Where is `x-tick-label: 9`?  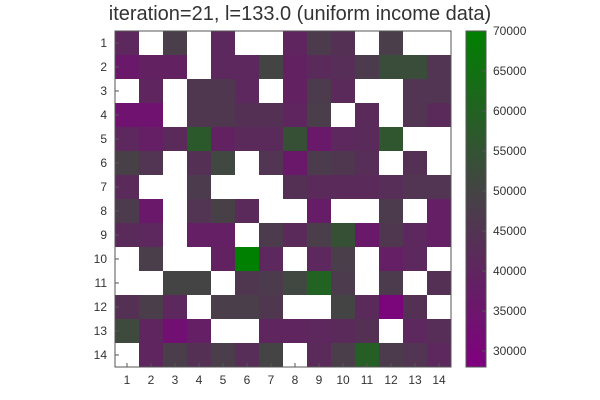
x-tick-label: 9 is located at coordinates (319, 380).